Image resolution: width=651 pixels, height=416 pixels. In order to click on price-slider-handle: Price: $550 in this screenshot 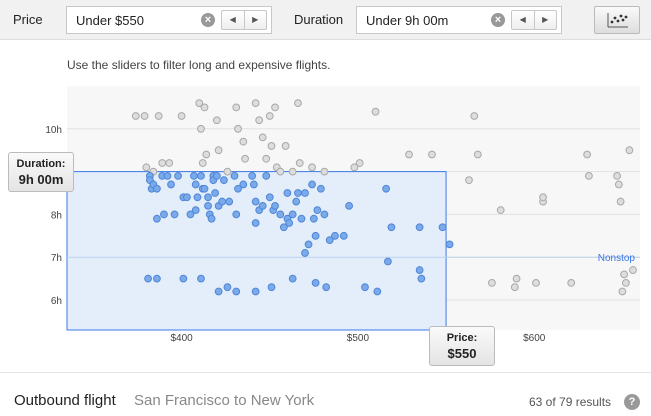, I will do `click(462, 346)`.